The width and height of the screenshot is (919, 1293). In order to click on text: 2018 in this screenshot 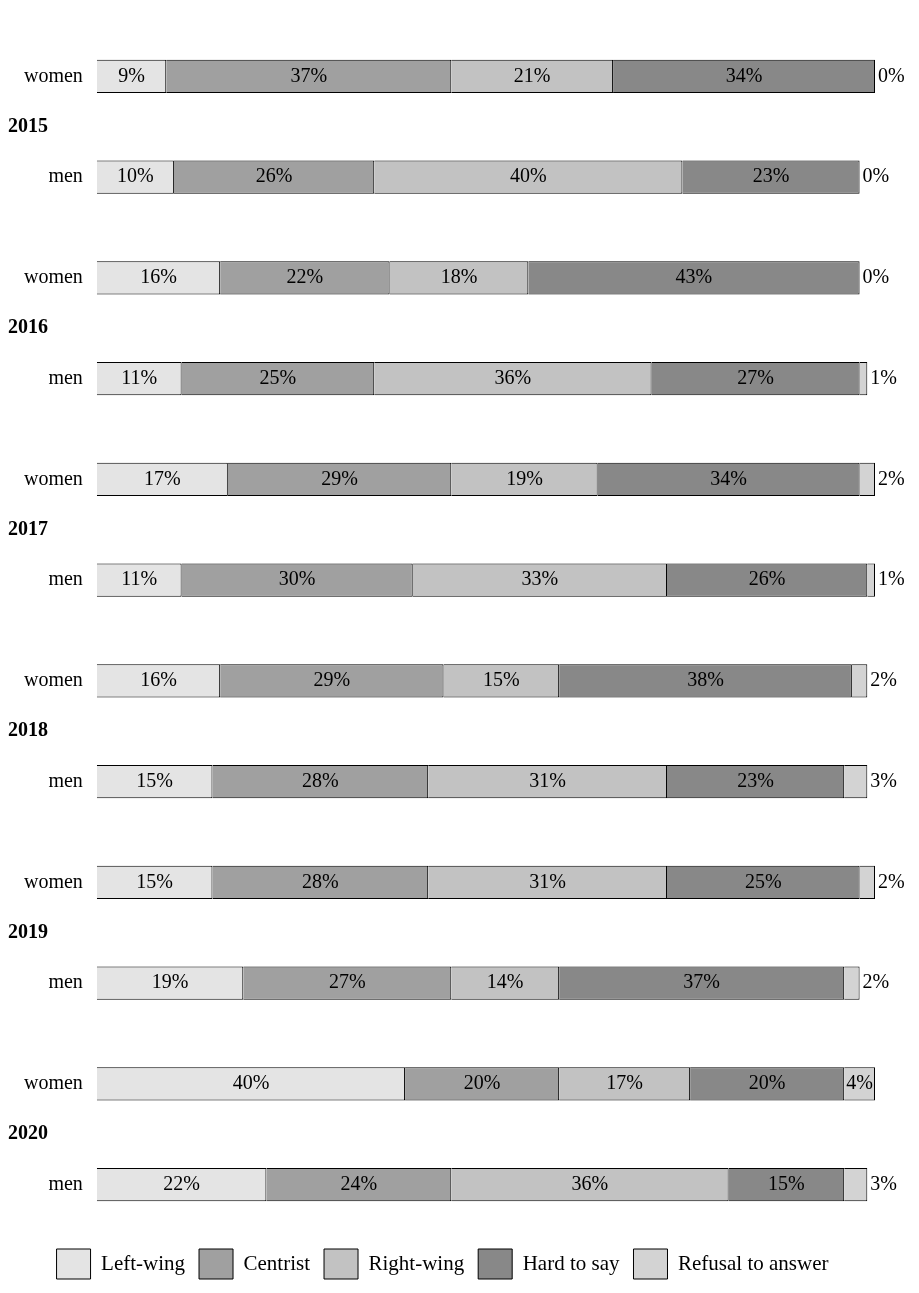, I will do `click(28, 729)`.